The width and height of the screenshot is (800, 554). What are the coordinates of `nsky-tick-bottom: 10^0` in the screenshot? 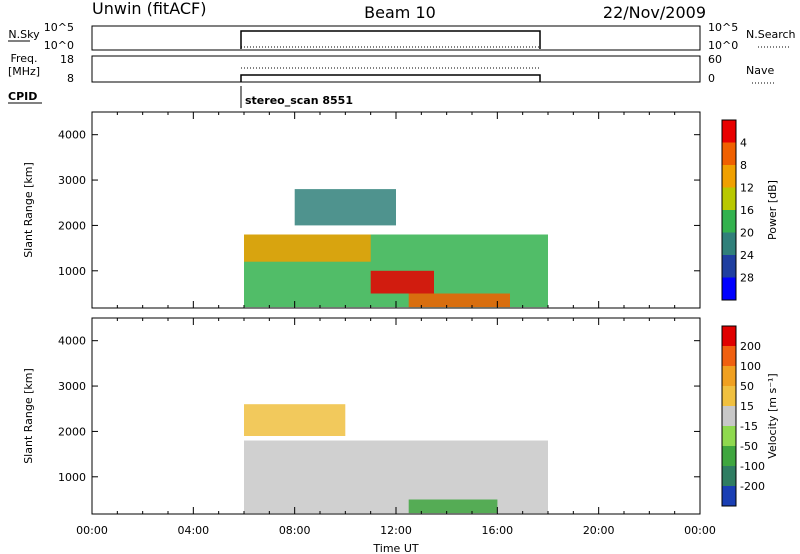 It's located at (59, 45).